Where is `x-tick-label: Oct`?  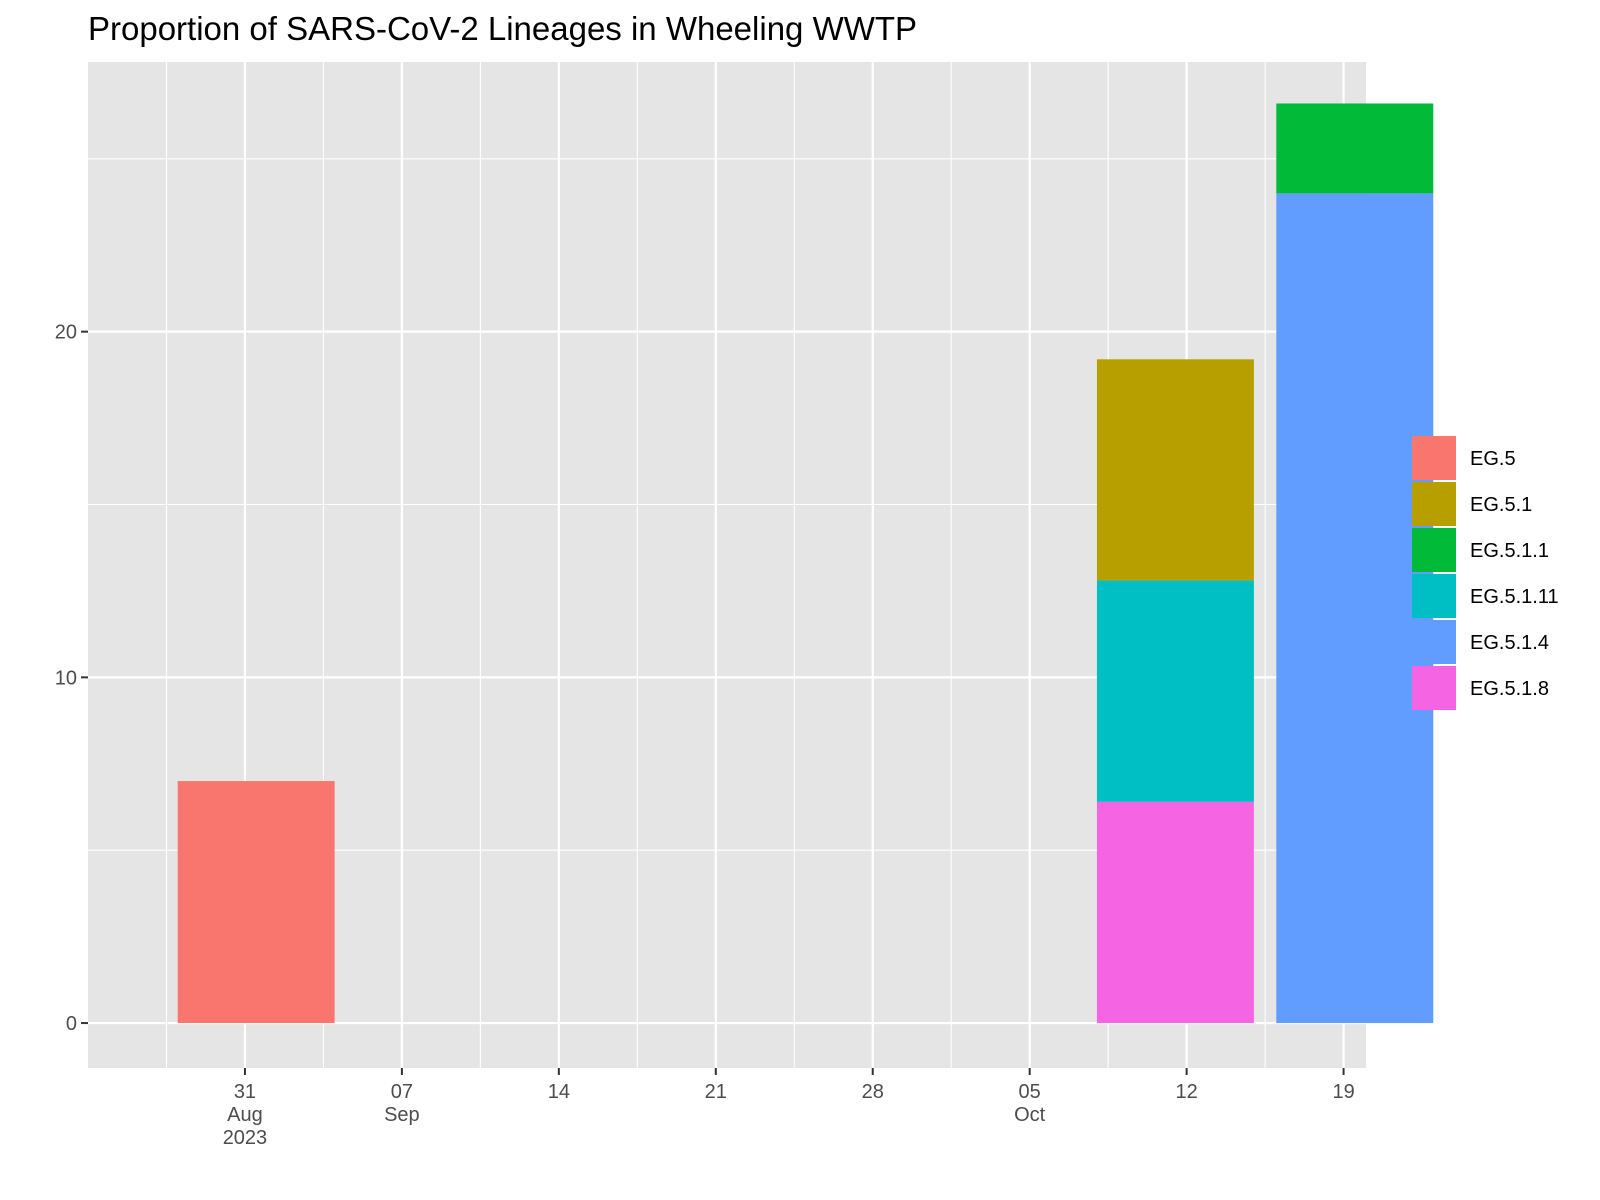 x-tick-label: Oct is located at coordinates (1030, 1115).